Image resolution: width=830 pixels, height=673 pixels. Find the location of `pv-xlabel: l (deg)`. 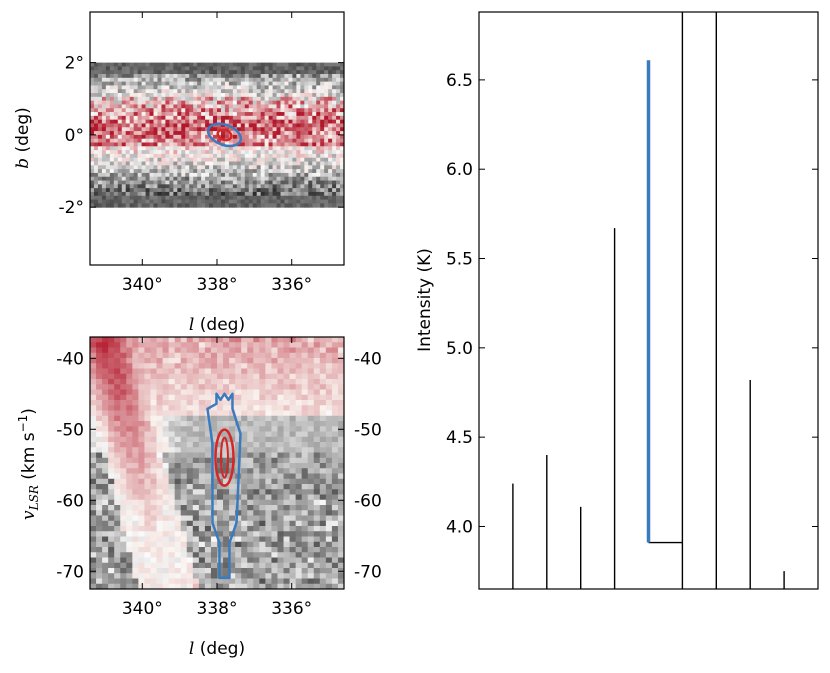

pv-xlabel: l (deg) is located at coordinates (217, 649).